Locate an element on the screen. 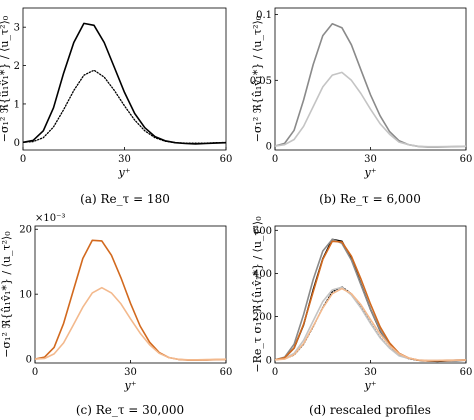 The width and height of the screenshot is (474, 420). y-tick-label: 2 is located at coordinates (17, 66).